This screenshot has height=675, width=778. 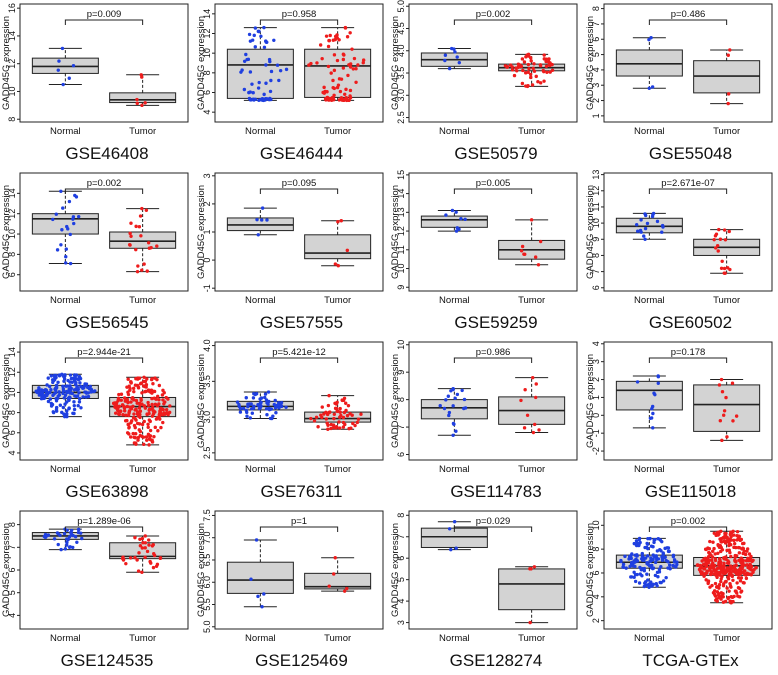 I want to click on y-tick-label: 7, so click(x=596, y=23).